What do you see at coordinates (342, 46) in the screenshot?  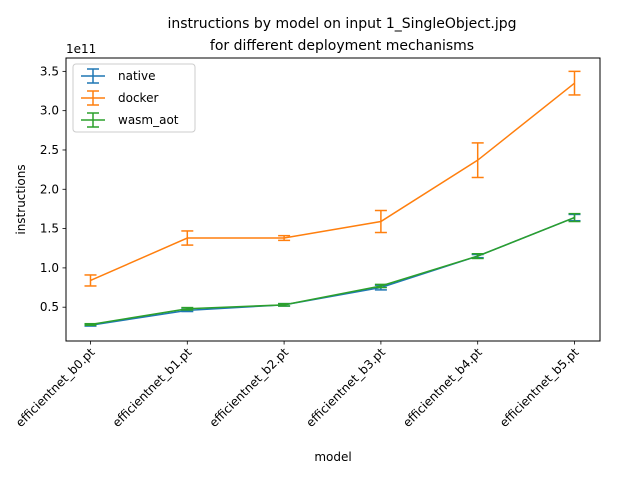 I see `chart-title-line2: for different deployment mechanisms` at bounding box center [342, 46].